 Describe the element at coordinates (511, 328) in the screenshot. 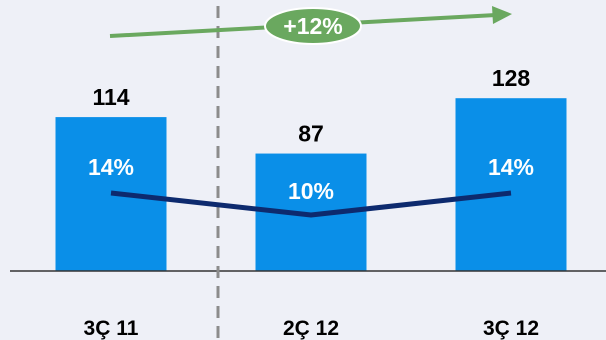

I see `category-label-3: 3Ç 12` at that location.